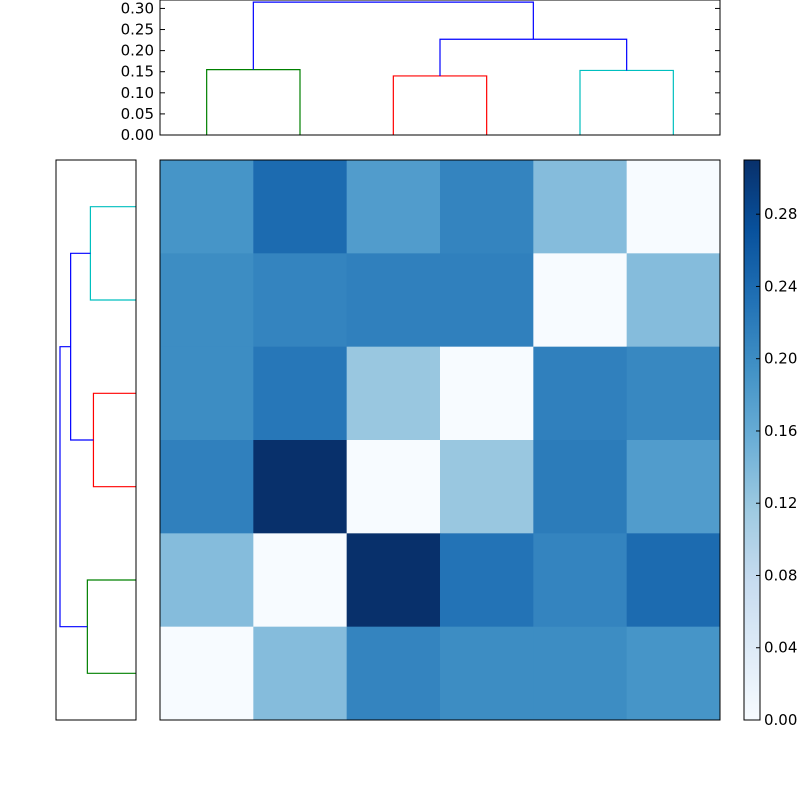 The image size is (800, 800). Describe the element at coordinates (137, 135) in the screenshot. I see `y-tick-label: 0.00` at that location.